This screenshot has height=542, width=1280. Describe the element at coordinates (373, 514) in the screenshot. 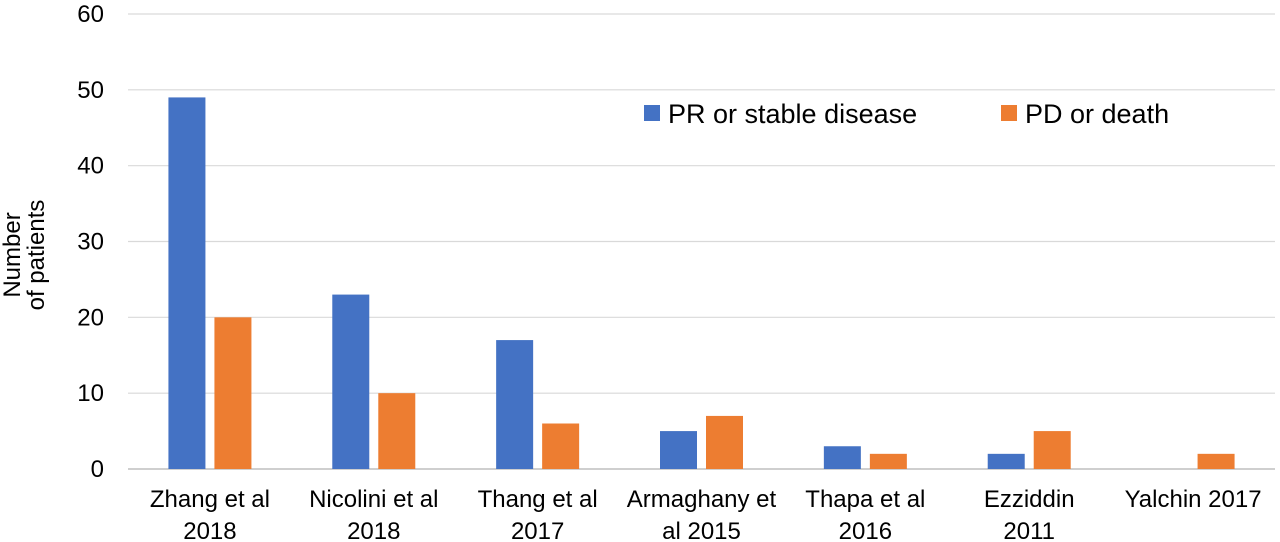

I see `x-tick-label: Nicolini et al 2018` at that location.